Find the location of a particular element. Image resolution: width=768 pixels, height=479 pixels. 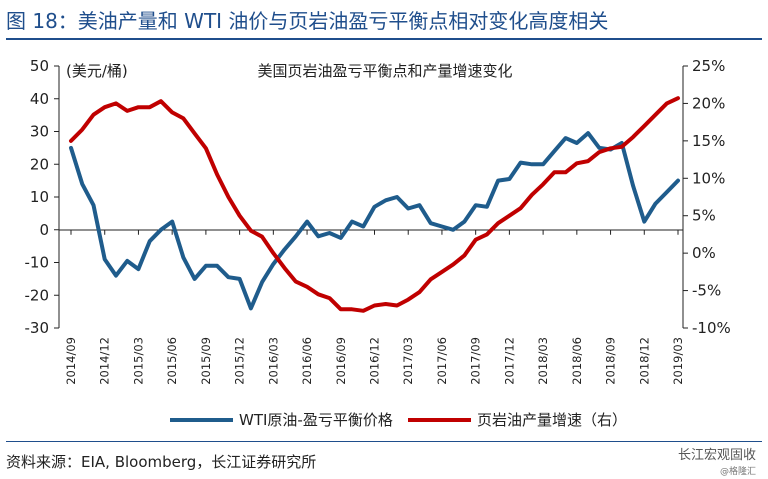

y-left-tick-label: -30 is located at coordinates (37, 328).